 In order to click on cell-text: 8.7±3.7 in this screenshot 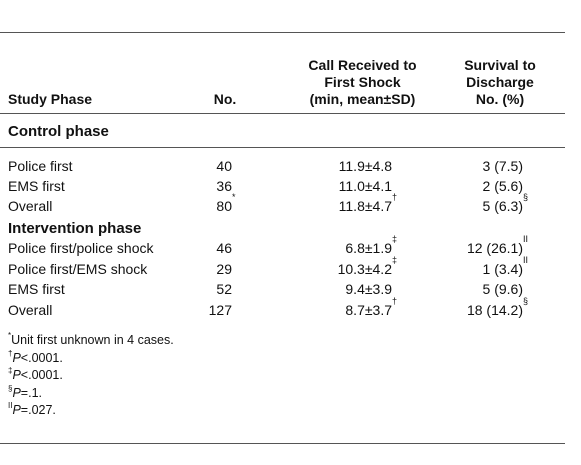, I will do `click(368, 309)`.